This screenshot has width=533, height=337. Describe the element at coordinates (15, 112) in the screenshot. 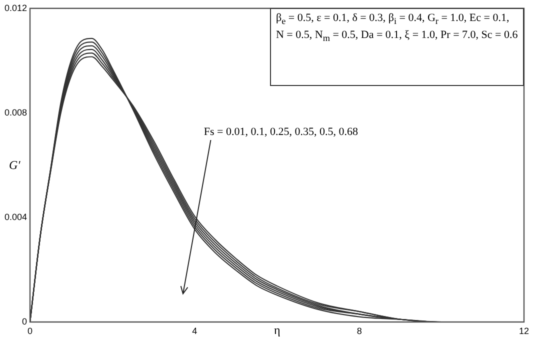

I see `y-tick-label: 0.008` at that location.